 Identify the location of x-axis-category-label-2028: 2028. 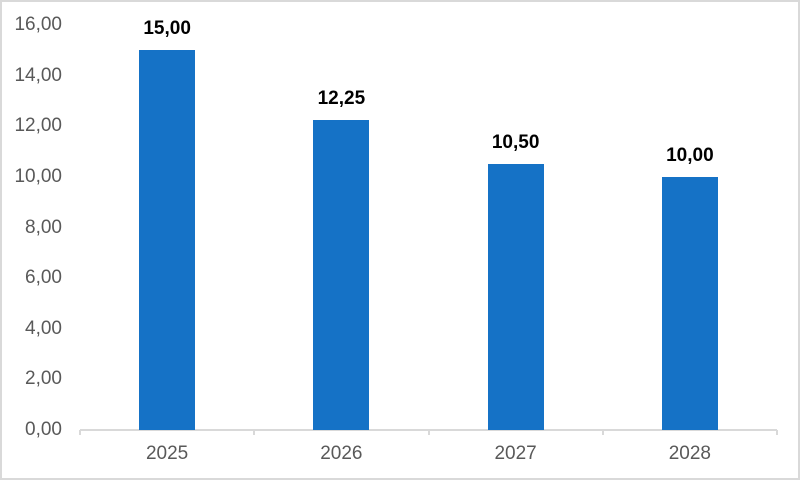
(690, 453).